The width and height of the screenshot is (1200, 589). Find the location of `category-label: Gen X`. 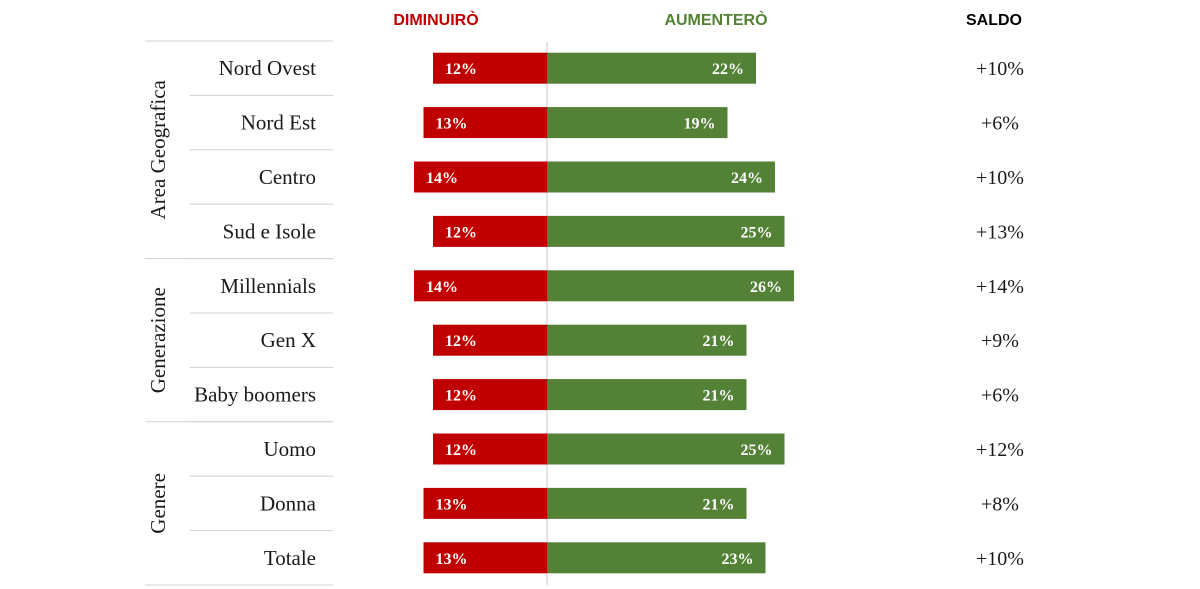

category-label: Gen X is located at coordinates (288, 340).